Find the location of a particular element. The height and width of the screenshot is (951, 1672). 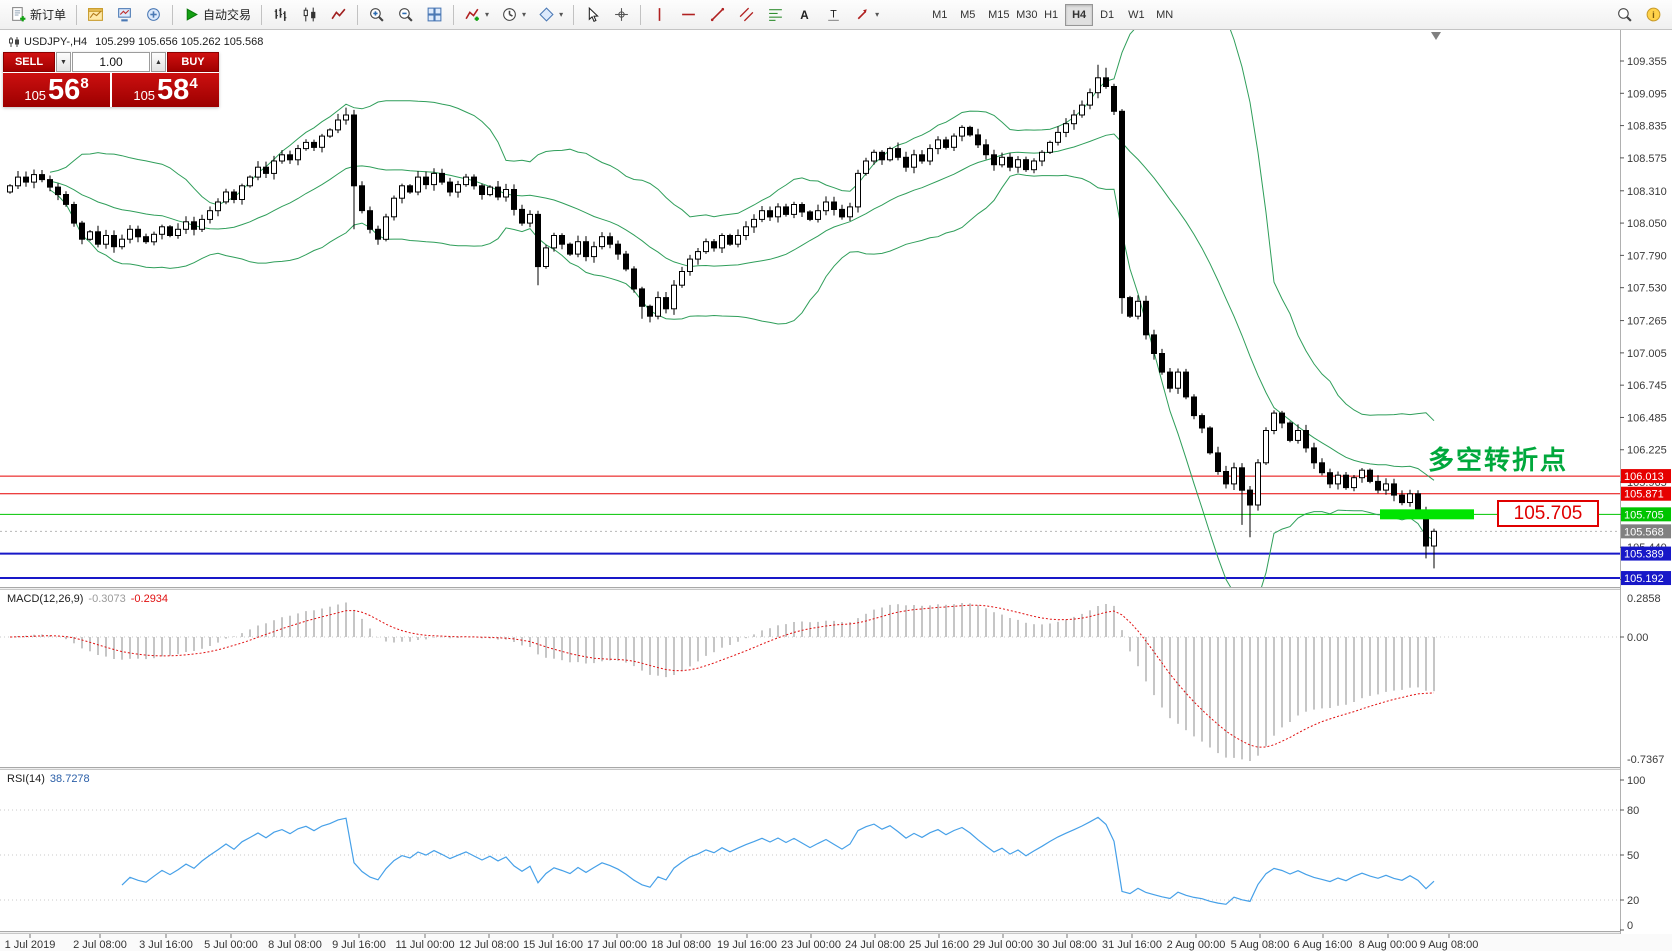

timeframe-h4-button: H4 is located at coordinates (1079, 14).